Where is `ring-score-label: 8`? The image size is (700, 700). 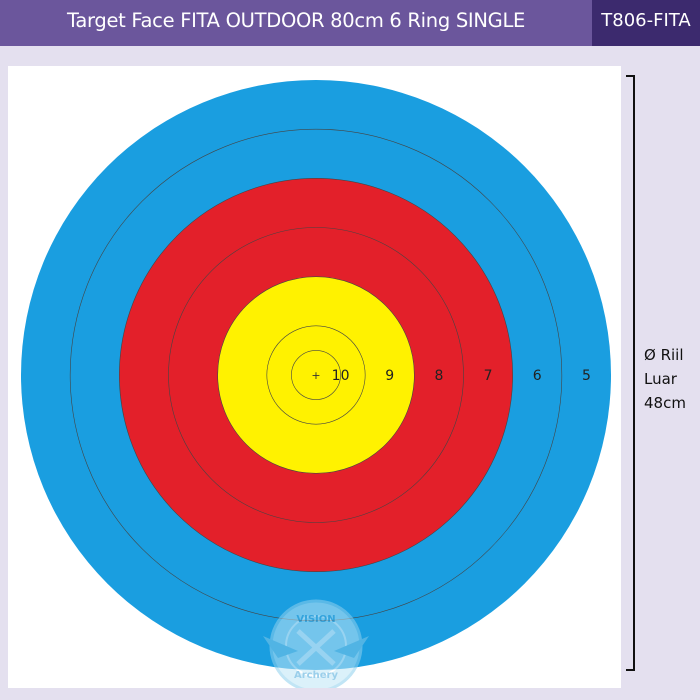
ring-score-label: 8 is located at coordinates (438, 376).